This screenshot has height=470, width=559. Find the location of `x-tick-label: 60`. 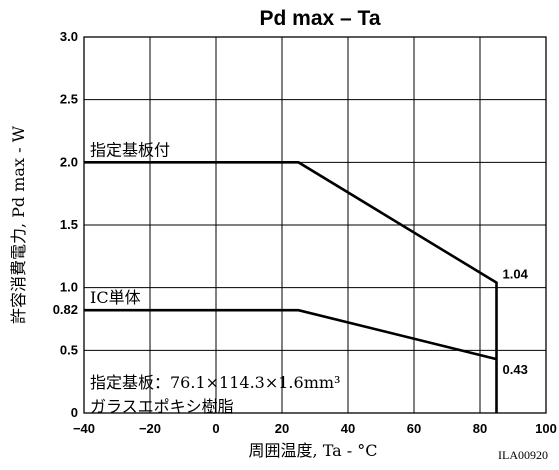

x-tick-label: 60 is located at coordinates (414, 428).